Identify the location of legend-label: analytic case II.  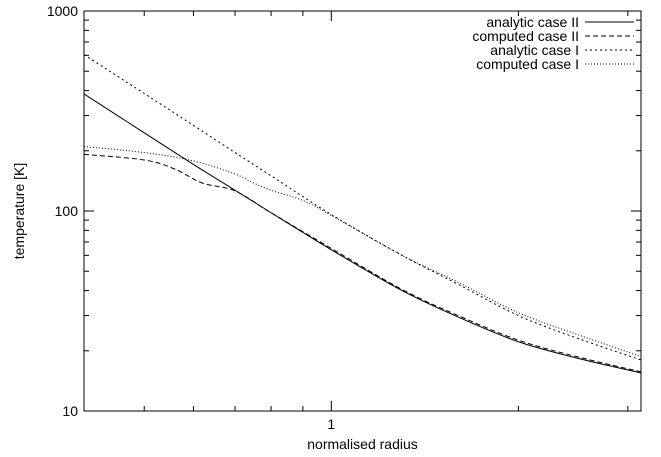
(532, 22).